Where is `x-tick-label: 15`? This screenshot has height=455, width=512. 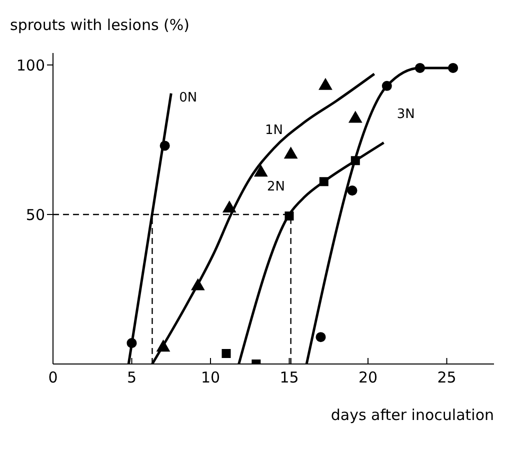
x-tick-label: 15 is located at coordinates (289, 377).